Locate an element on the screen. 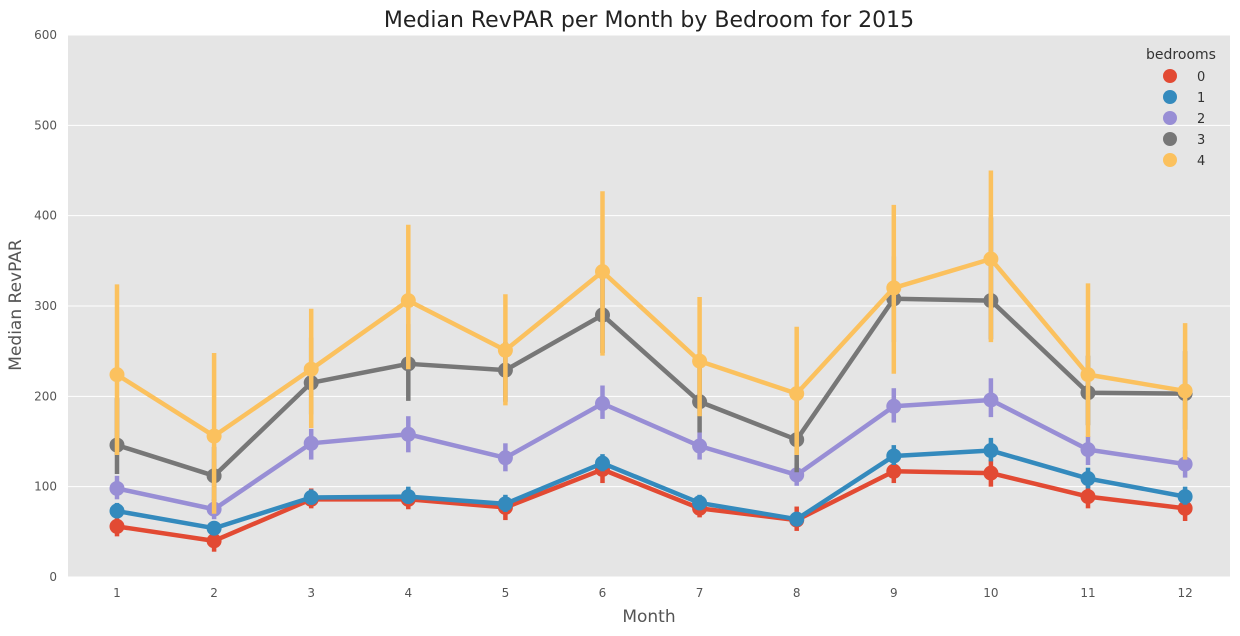 This screenshot has width=1240, height=636. x-tick-label: 7 is located at coordinates (700, 593).